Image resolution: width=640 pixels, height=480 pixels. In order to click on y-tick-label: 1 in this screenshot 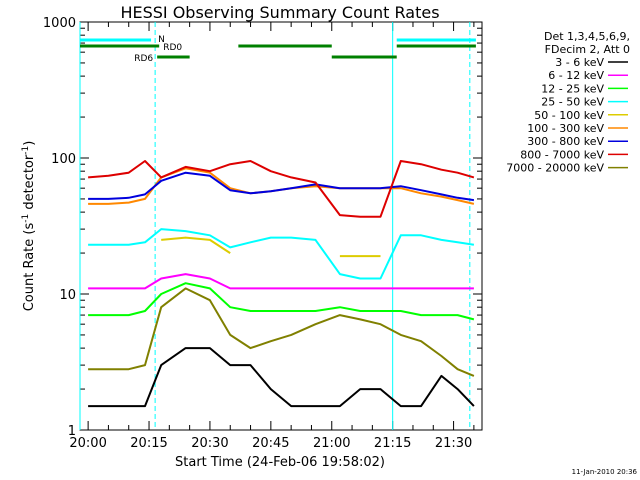, I will do `click(72, 431)`.